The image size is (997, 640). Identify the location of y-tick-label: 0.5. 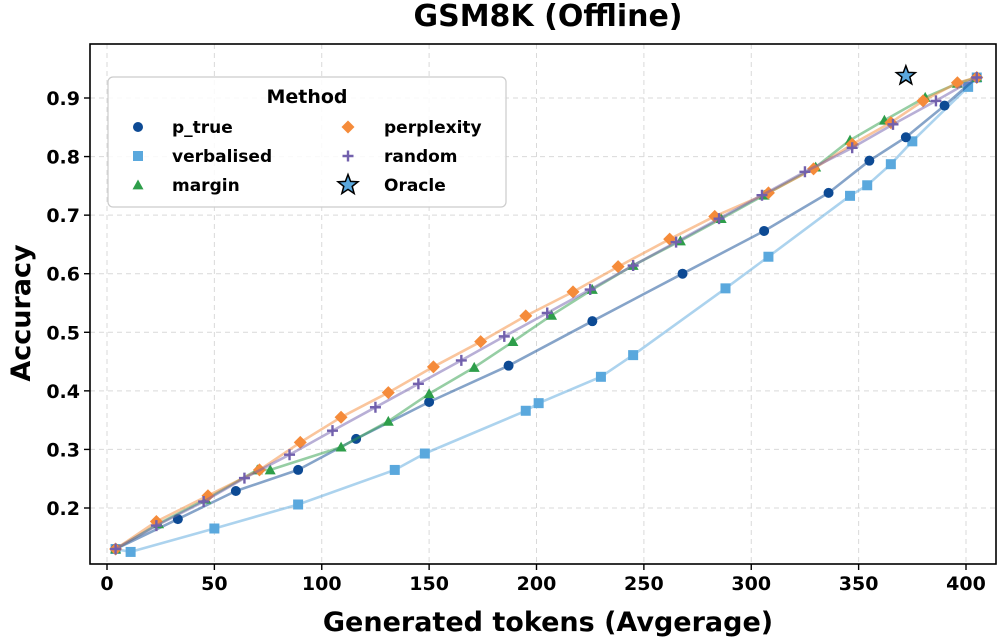
(63, 333).